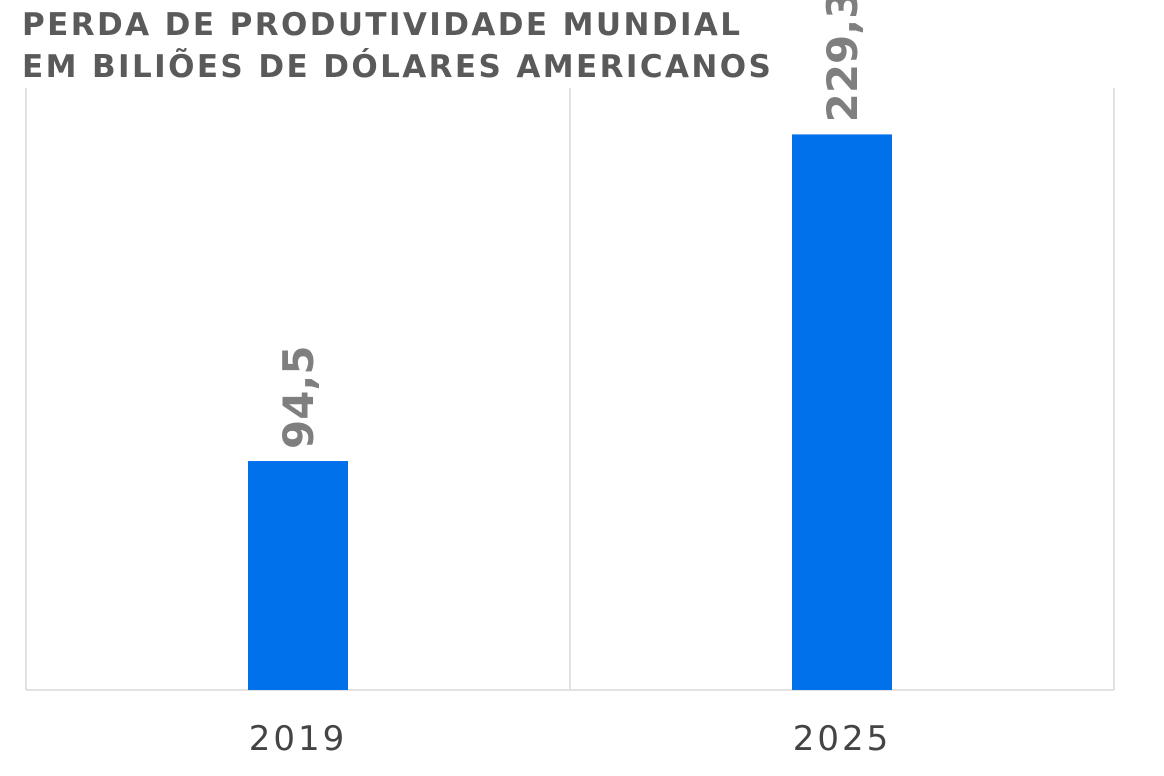 The image size is (1164, 776). Describe the element at coordinates (382, 25) in the screenshot. I see `chart-title-line-1: PERDA DE PRODUTIVIDADE MUNDIAL` at that location.